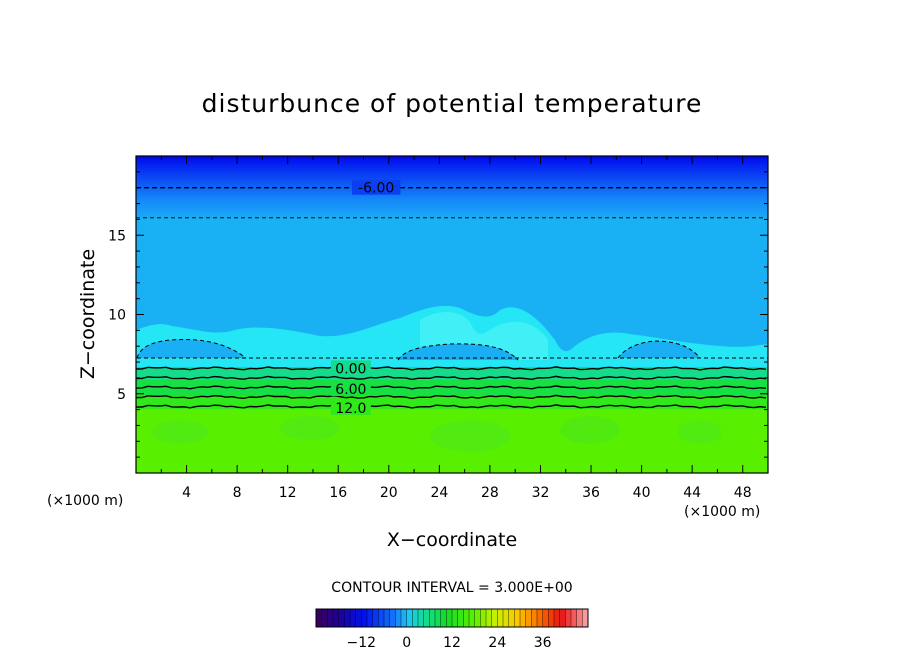 Image resolution: width=904 pixels, height=654 pixels. Describe the element at coordinates (452, 540) in the screenshot. I see `x-axis-label: X−coordinate` at that location.